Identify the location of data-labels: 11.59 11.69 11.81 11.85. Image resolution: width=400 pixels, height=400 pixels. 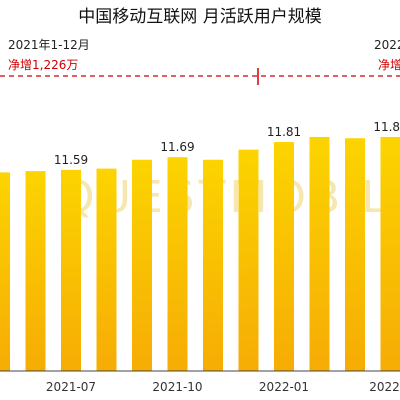
(227, 143).